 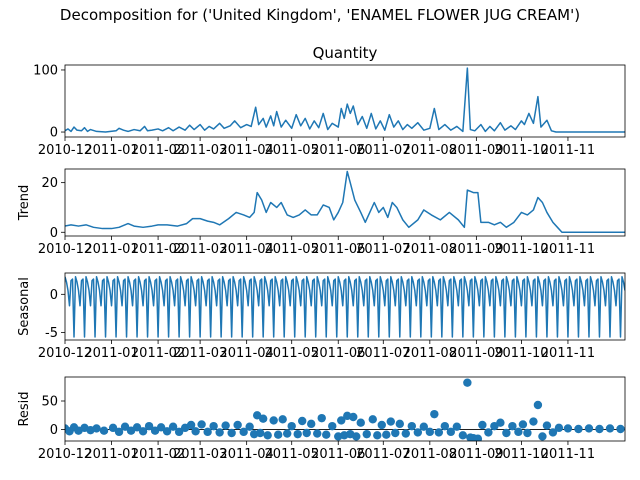 I want to click on panel-title: Quantity, so click(x=345, y=53).